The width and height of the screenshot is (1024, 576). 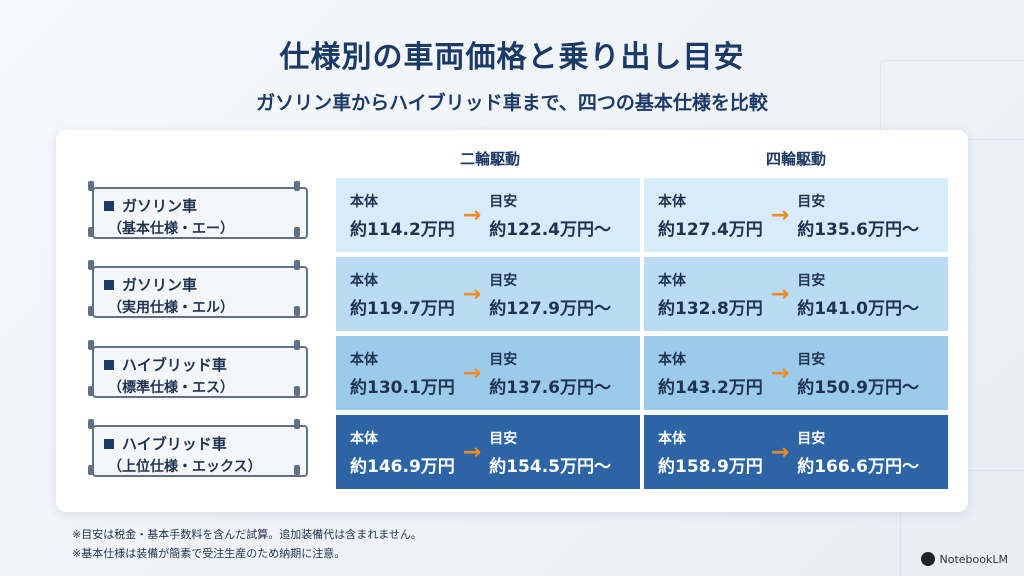 What do you see at coordinates (402, 452) in the screenshot?
I see `base-price-block: 本体約146.9万円` at bounding box center [402, 452].